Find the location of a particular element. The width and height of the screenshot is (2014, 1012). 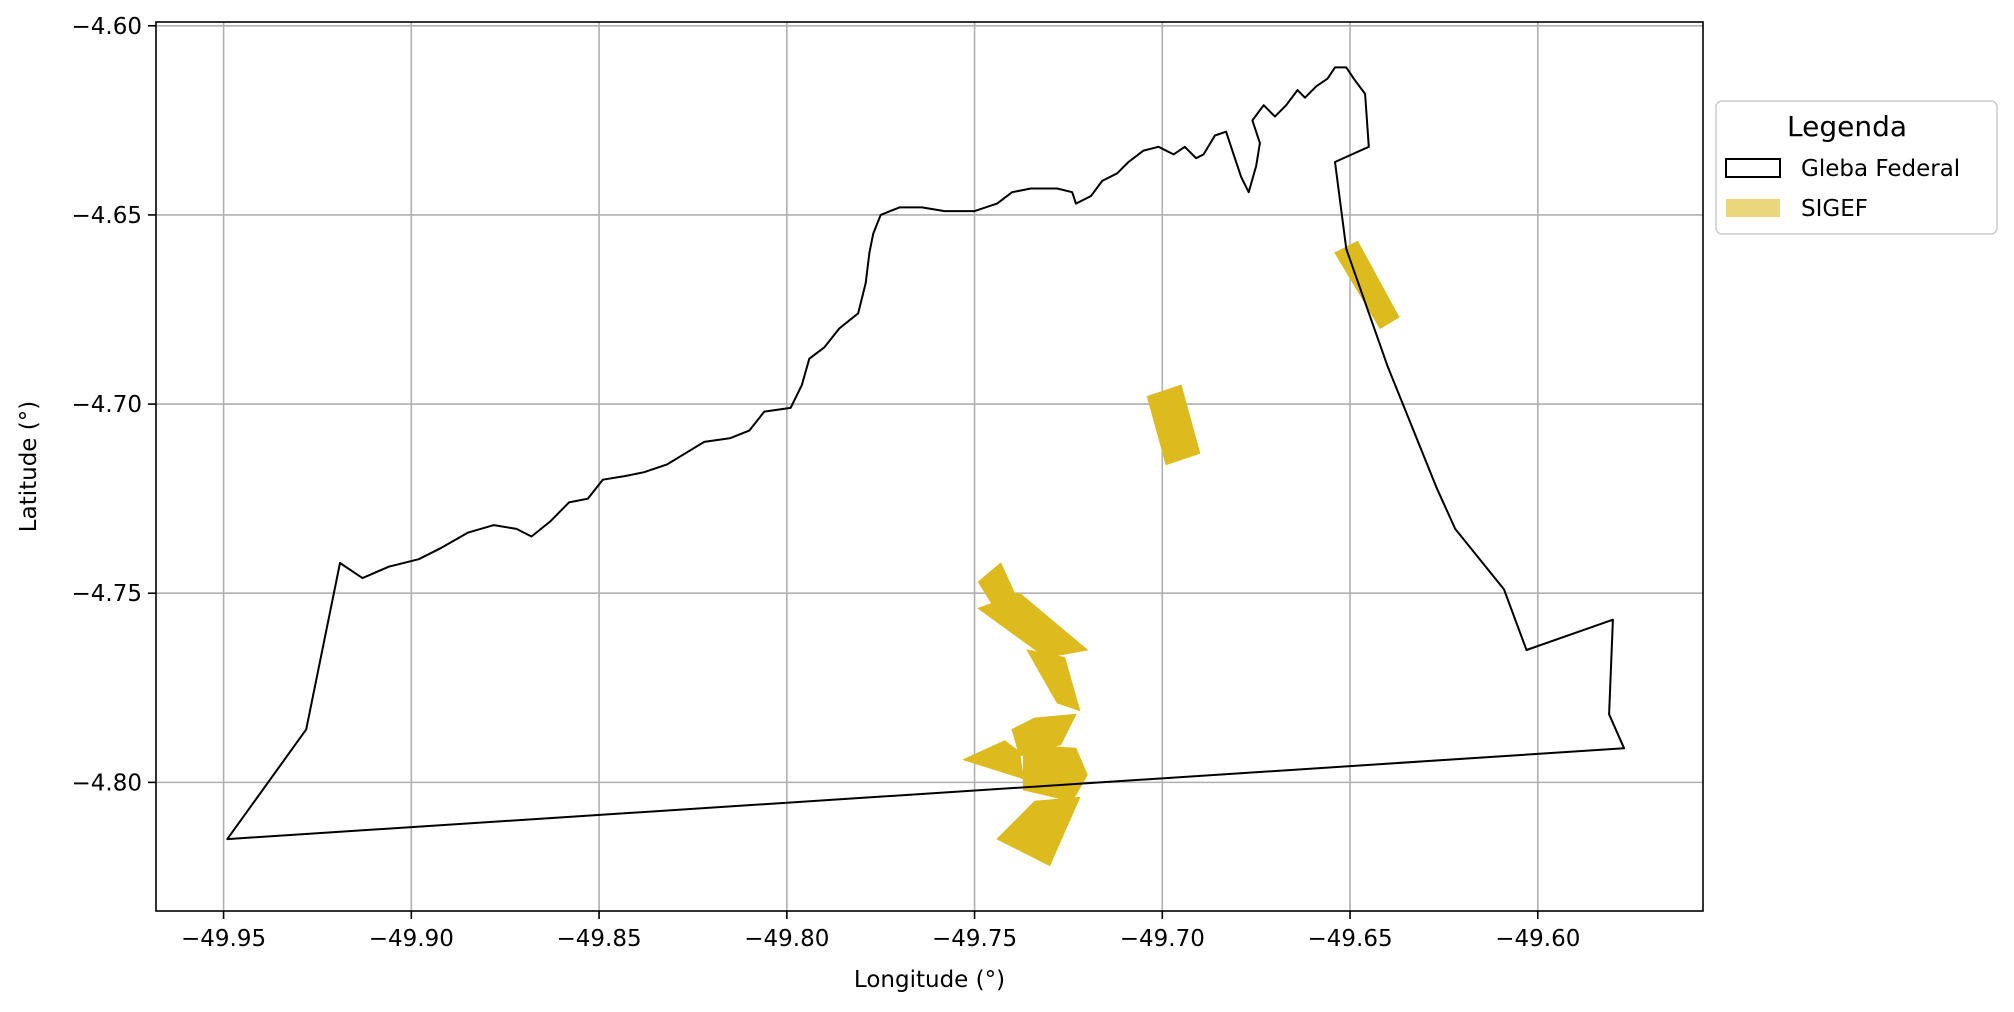

legend-label-sigef: SIGEF is located at coordinates (1834, 209).